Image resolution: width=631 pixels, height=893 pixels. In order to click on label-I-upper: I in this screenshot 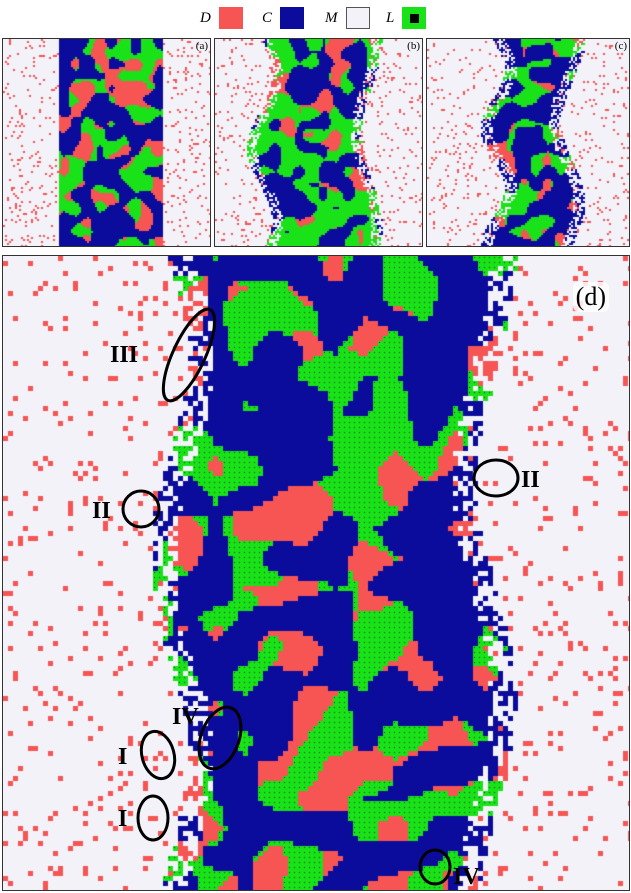, I will do `click(122, 757)`.